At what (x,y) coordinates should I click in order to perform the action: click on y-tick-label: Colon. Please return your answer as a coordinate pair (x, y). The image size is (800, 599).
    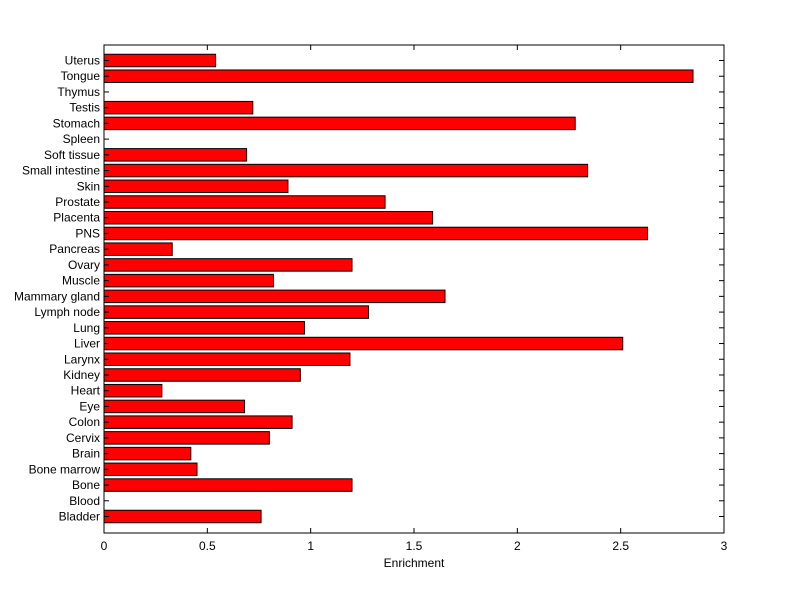
    Looking at the image, I should click on (84, 422).